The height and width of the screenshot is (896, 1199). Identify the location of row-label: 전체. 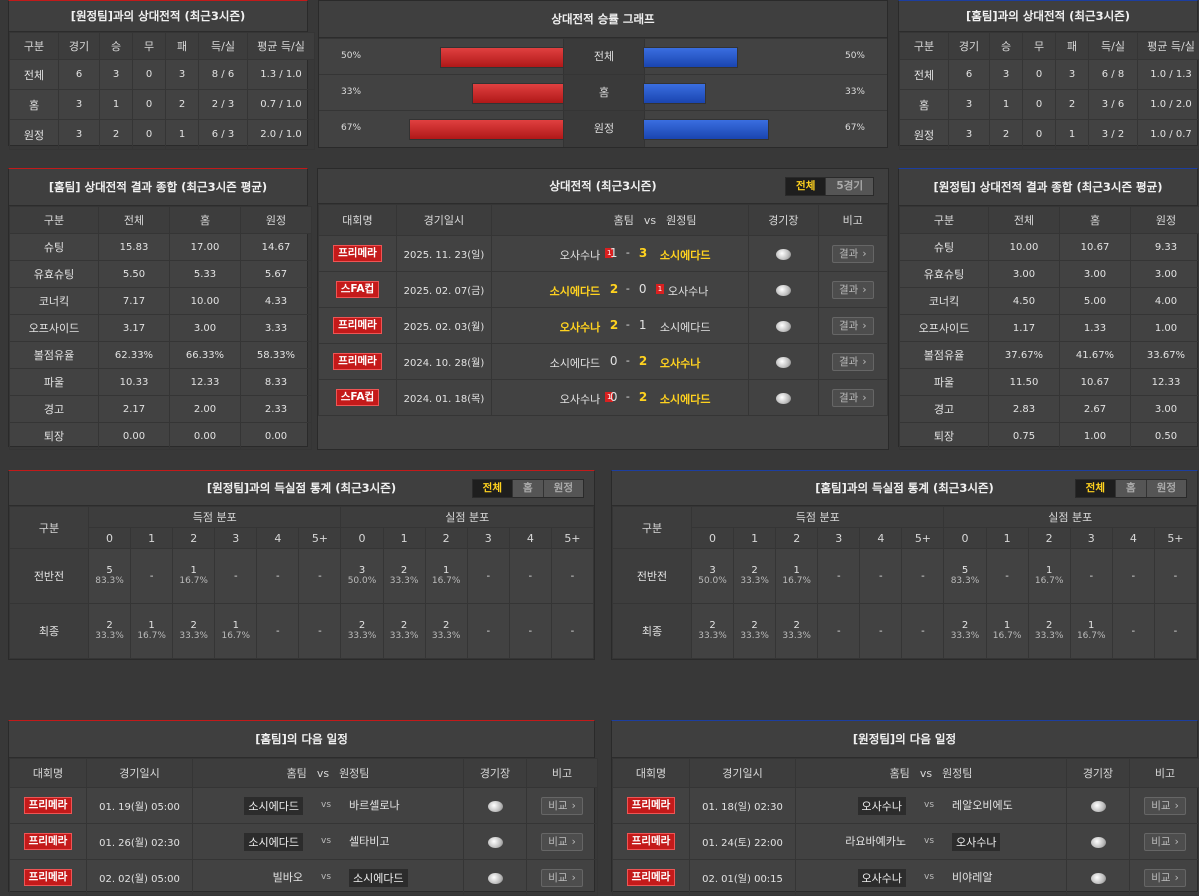
(924, 75).